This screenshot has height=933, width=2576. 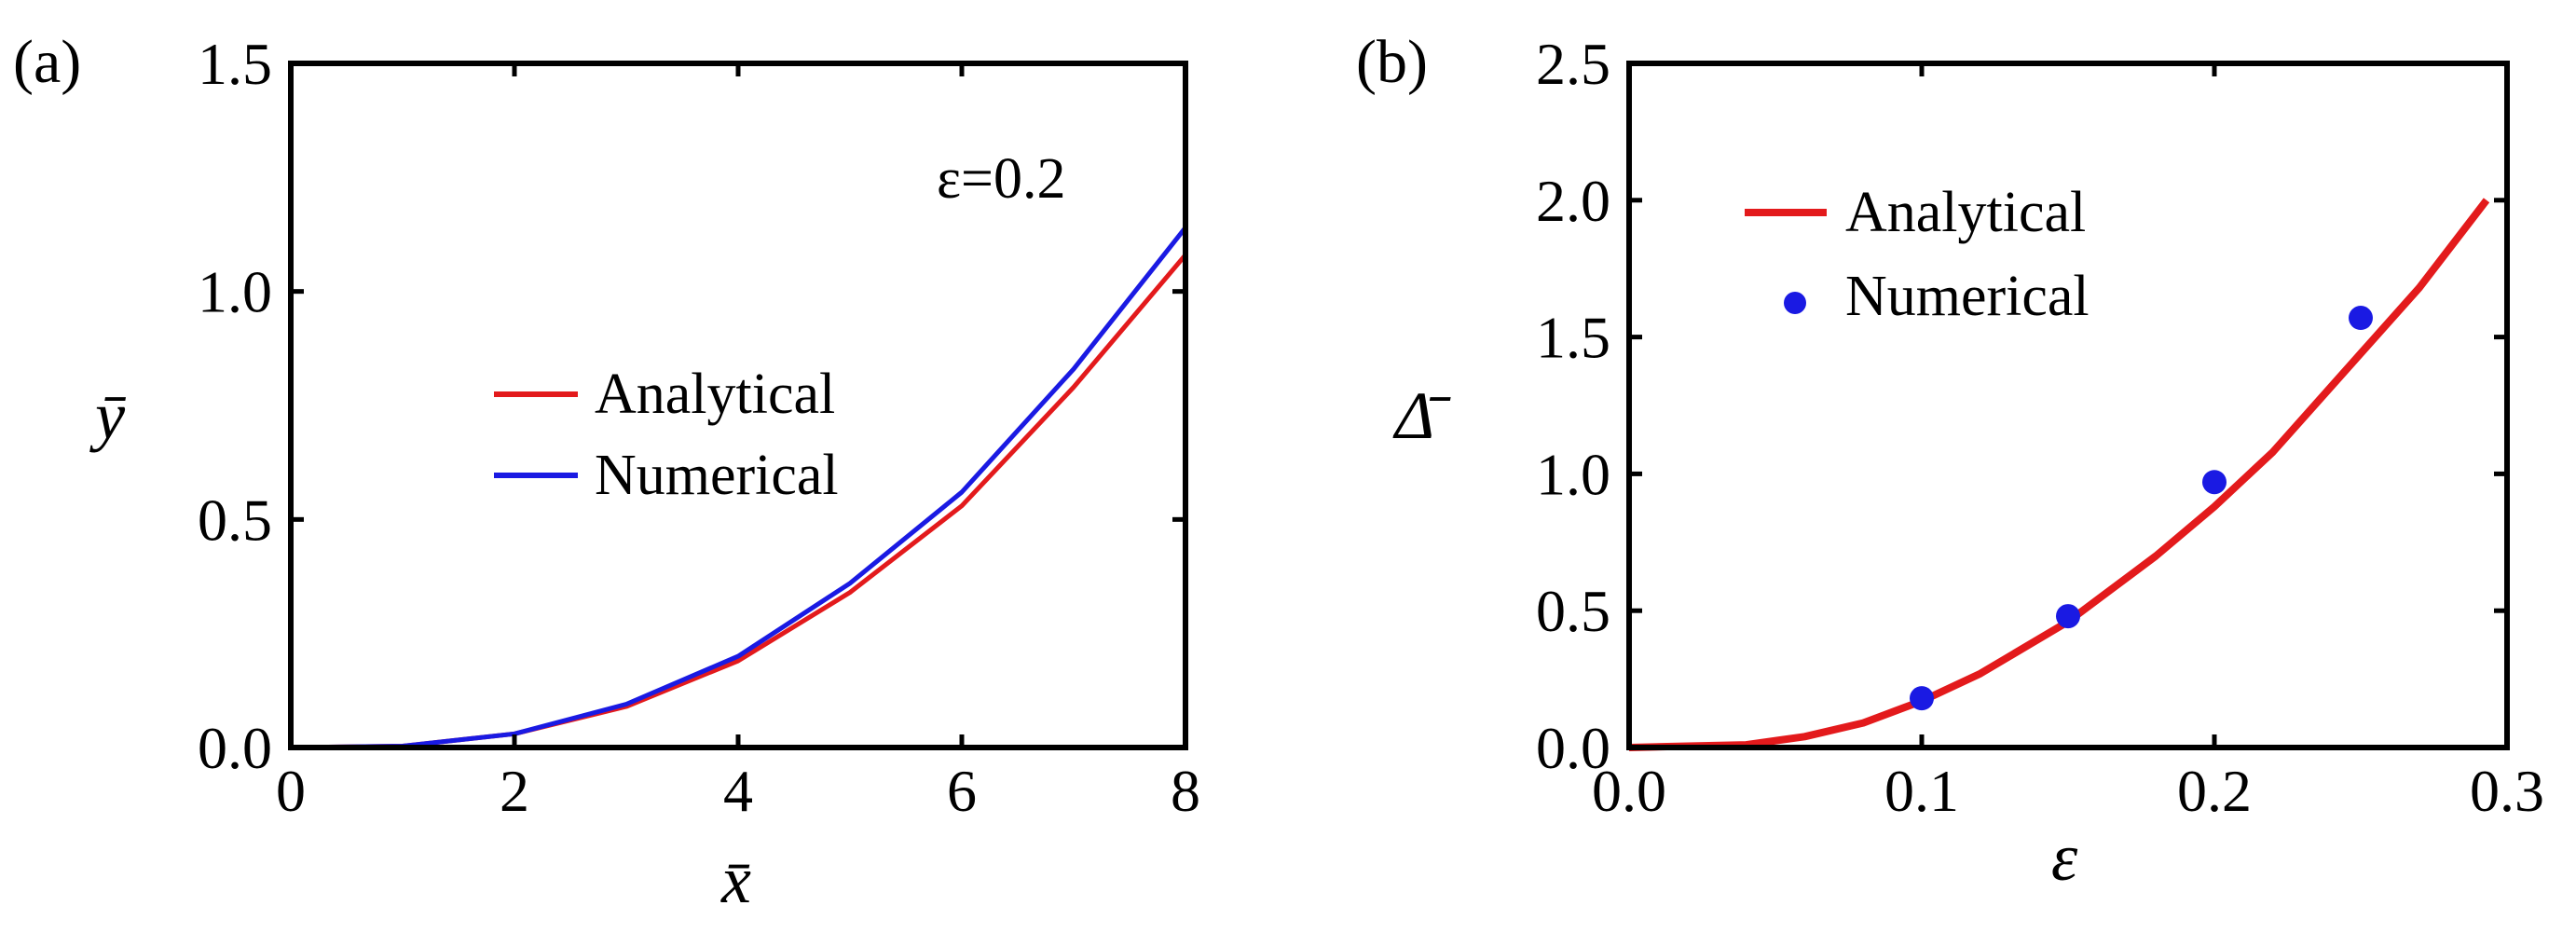 I want to click on panel-b-ylabel: Δ̄, so click(x=1421, y=415).